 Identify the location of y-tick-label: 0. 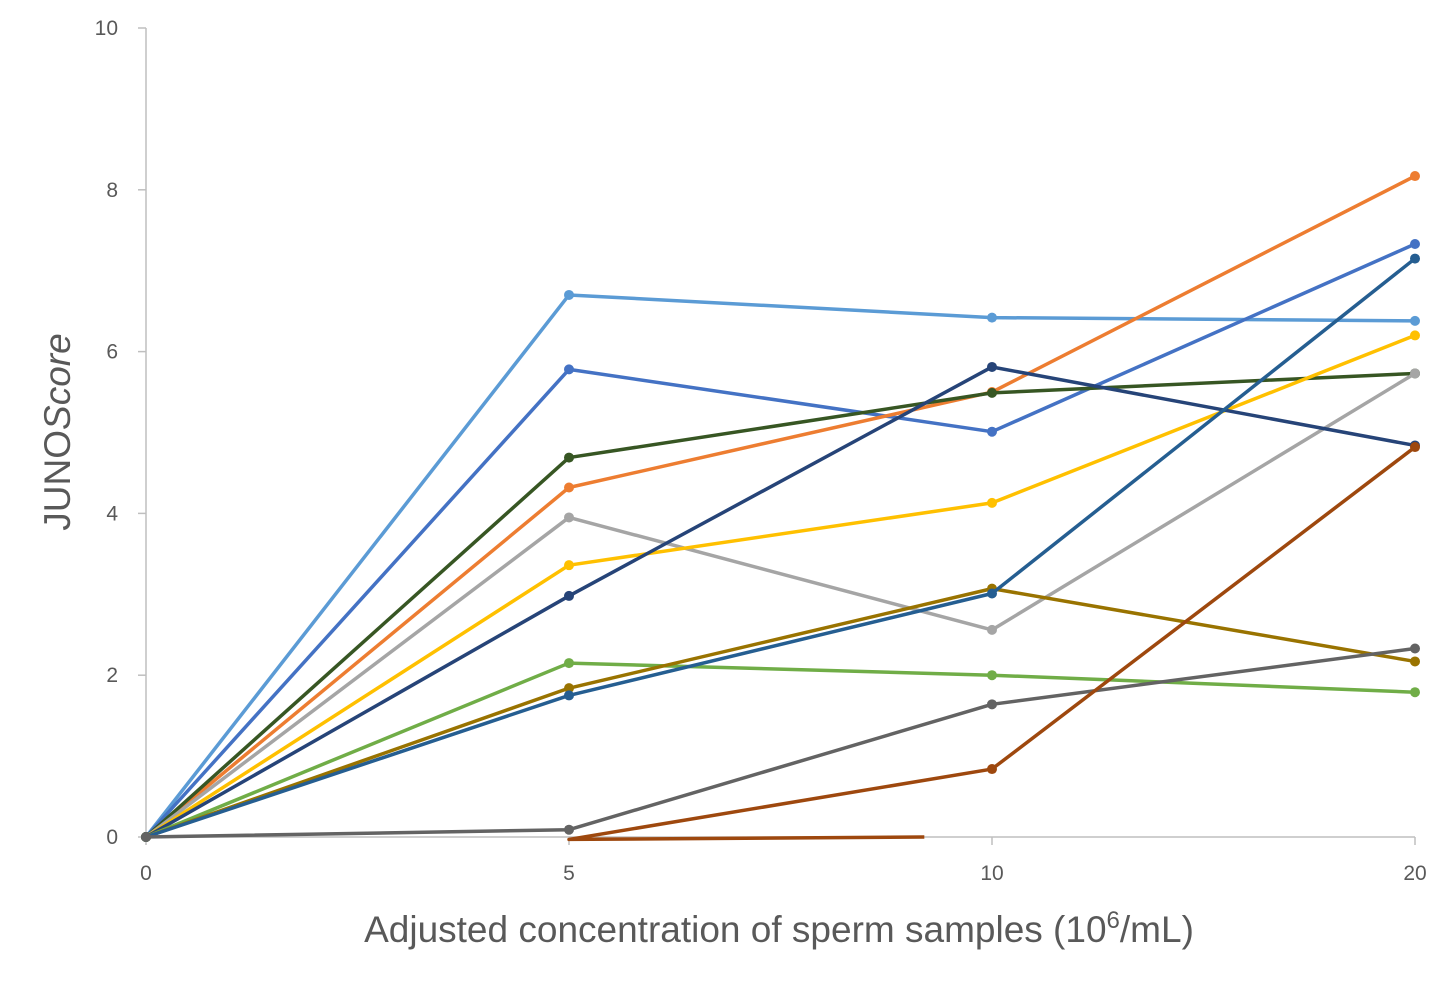
(112, 837).